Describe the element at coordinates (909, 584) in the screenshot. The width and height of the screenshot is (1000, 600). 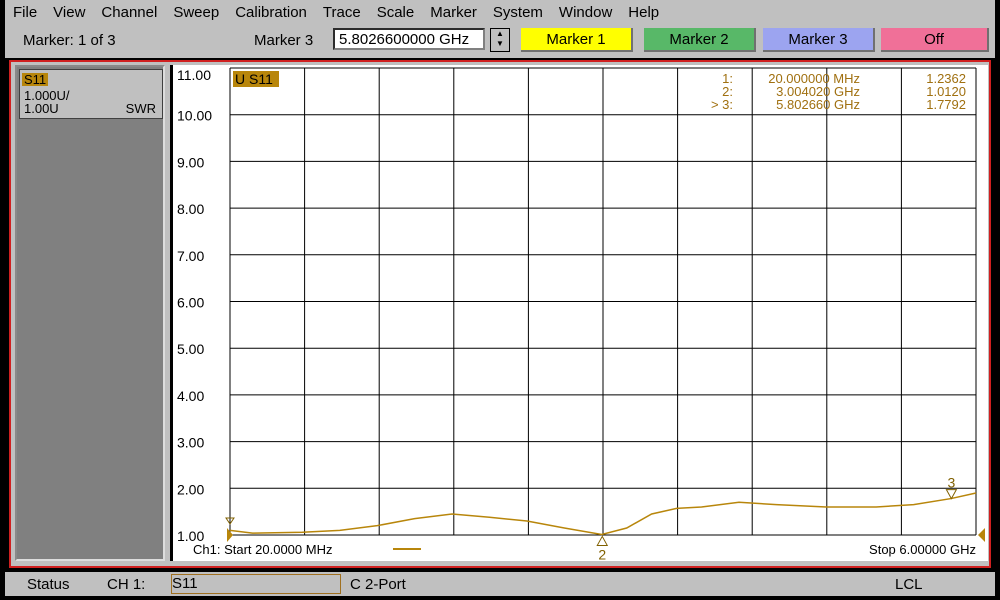
I see `status-mode: LCL` at that location.